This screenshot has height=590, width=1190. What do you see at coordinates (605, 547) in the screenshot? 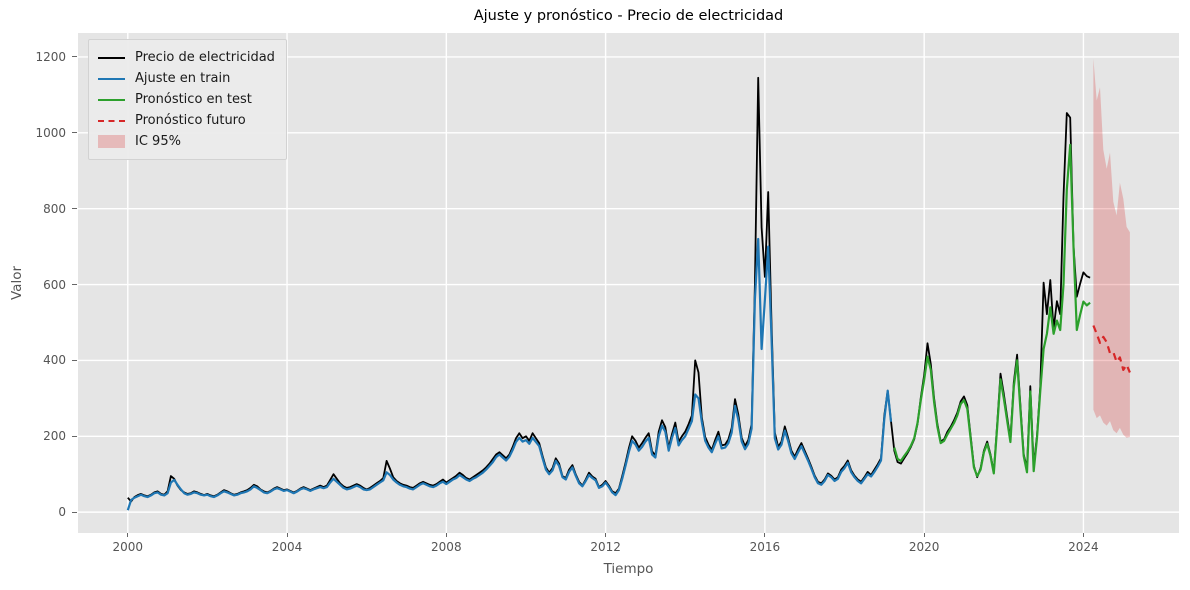
I see `x-tick-label: 2012` at bounding box center [605, 547].